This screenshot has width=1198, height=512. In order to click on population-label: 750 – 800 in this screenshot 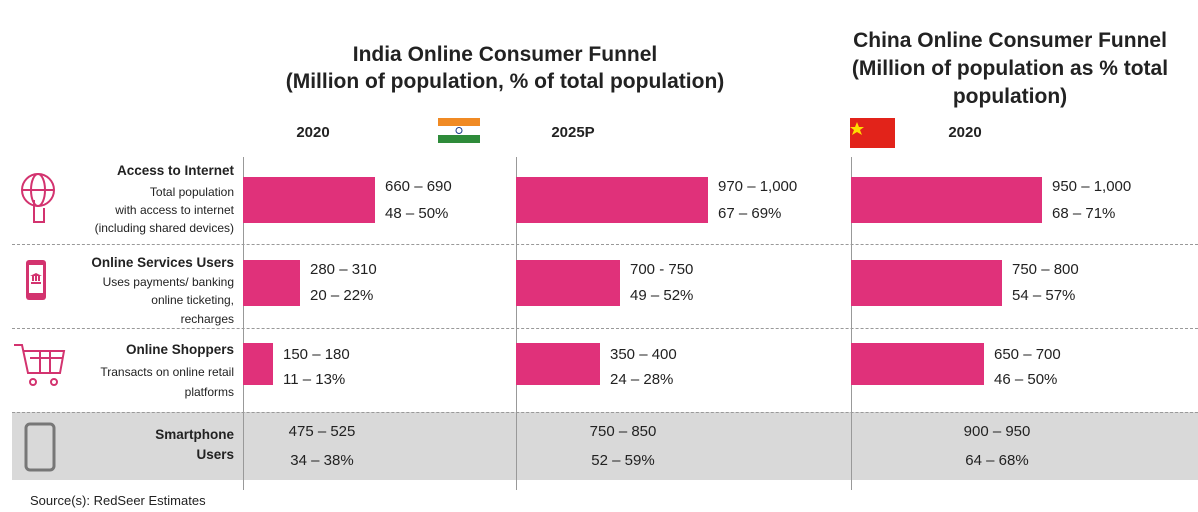, I will do `click(1045, 269)`.